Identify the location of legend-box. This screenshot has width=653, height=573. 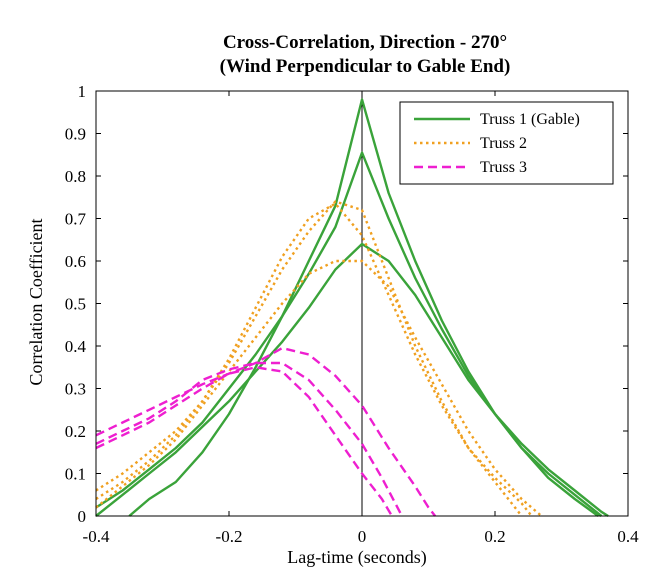
(506, 143).